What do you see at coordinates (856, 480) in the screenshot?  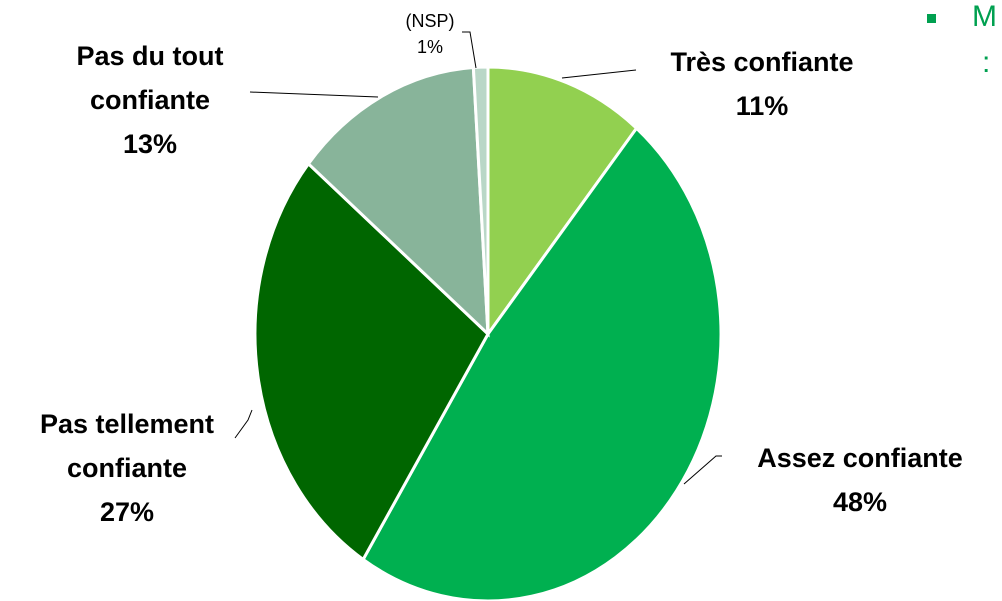 I see `slice-label: Assez confiante 48%` at bounding box center [856, 480].